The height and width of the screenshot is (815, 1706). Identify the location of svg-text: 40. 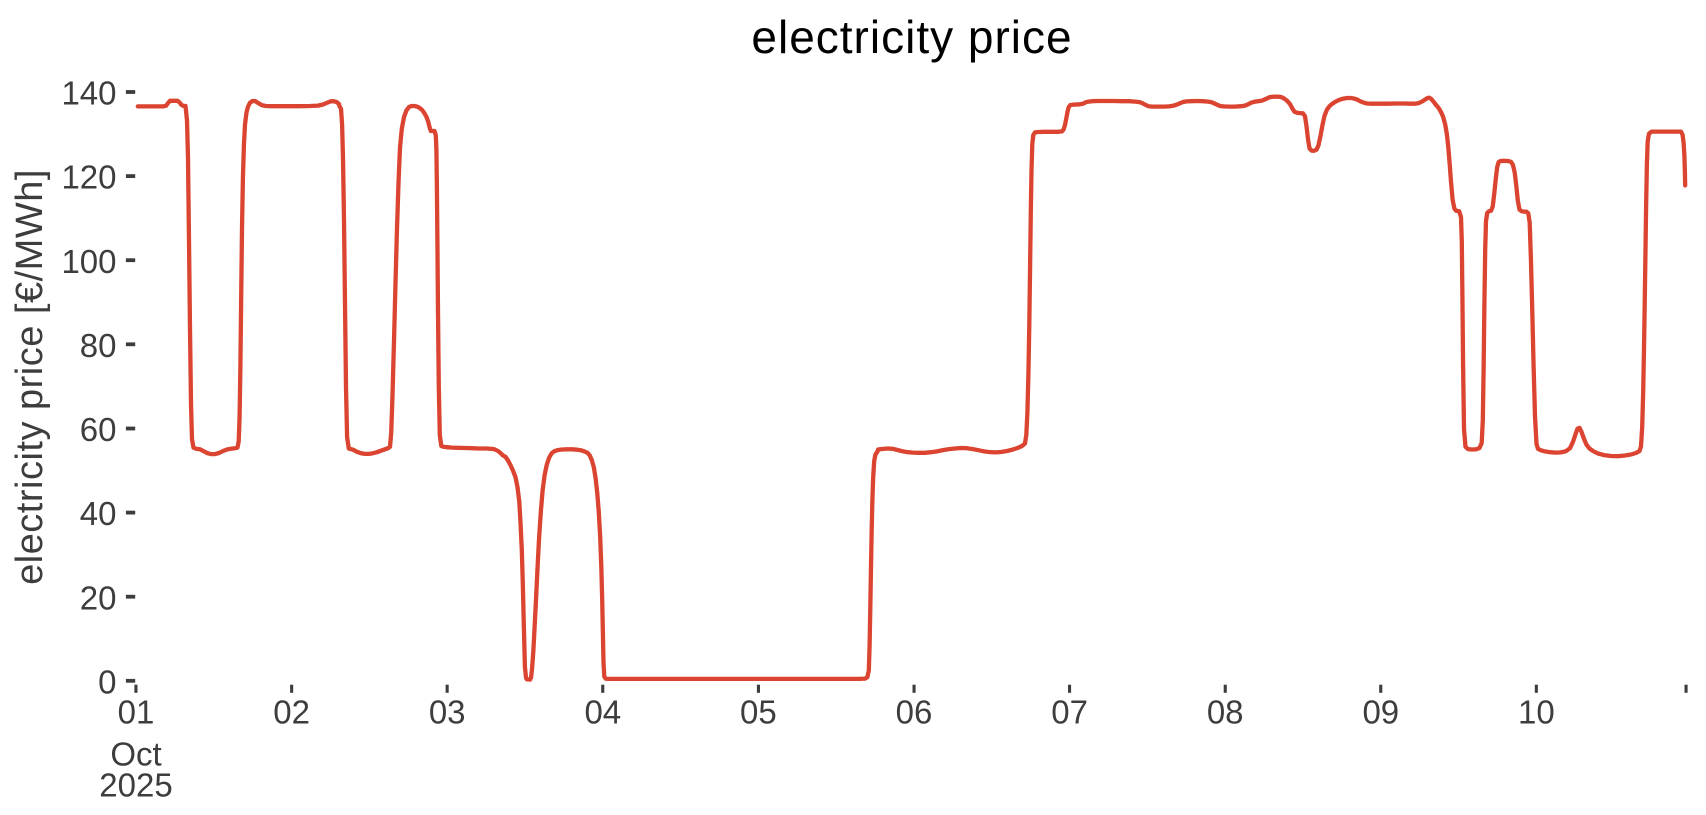
(98, 513).